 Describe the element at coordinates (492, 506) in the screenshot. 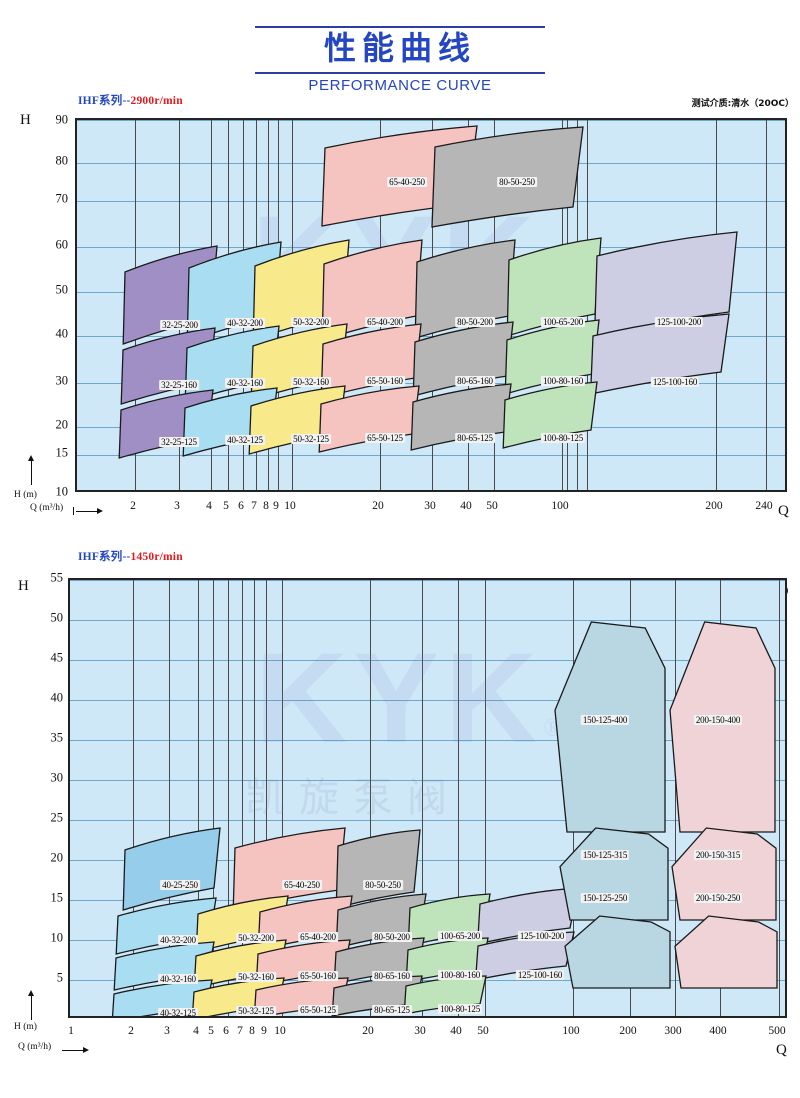

I see `chart1-xtick: 50` at that location.